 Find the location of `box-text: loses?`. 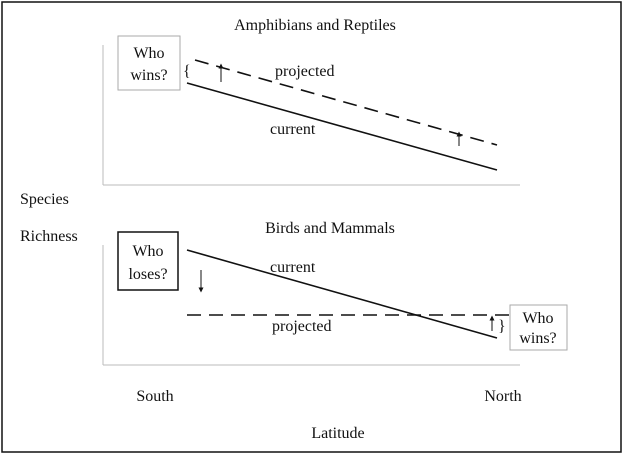

box-text: loses? is located at coordinates (147, 274).